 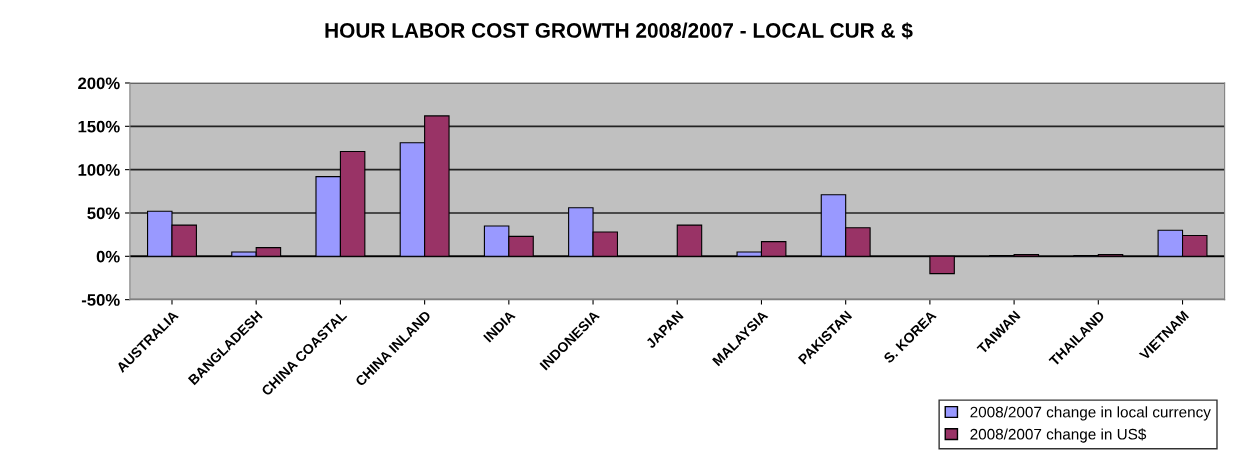 What do you see at coordinates (619, 31) in the screenshot?
I see `chart-title: HOUR LABOR COST GROWTH 2008/2007 - LOCAL CUR & $` at bounding box center [619, 31].